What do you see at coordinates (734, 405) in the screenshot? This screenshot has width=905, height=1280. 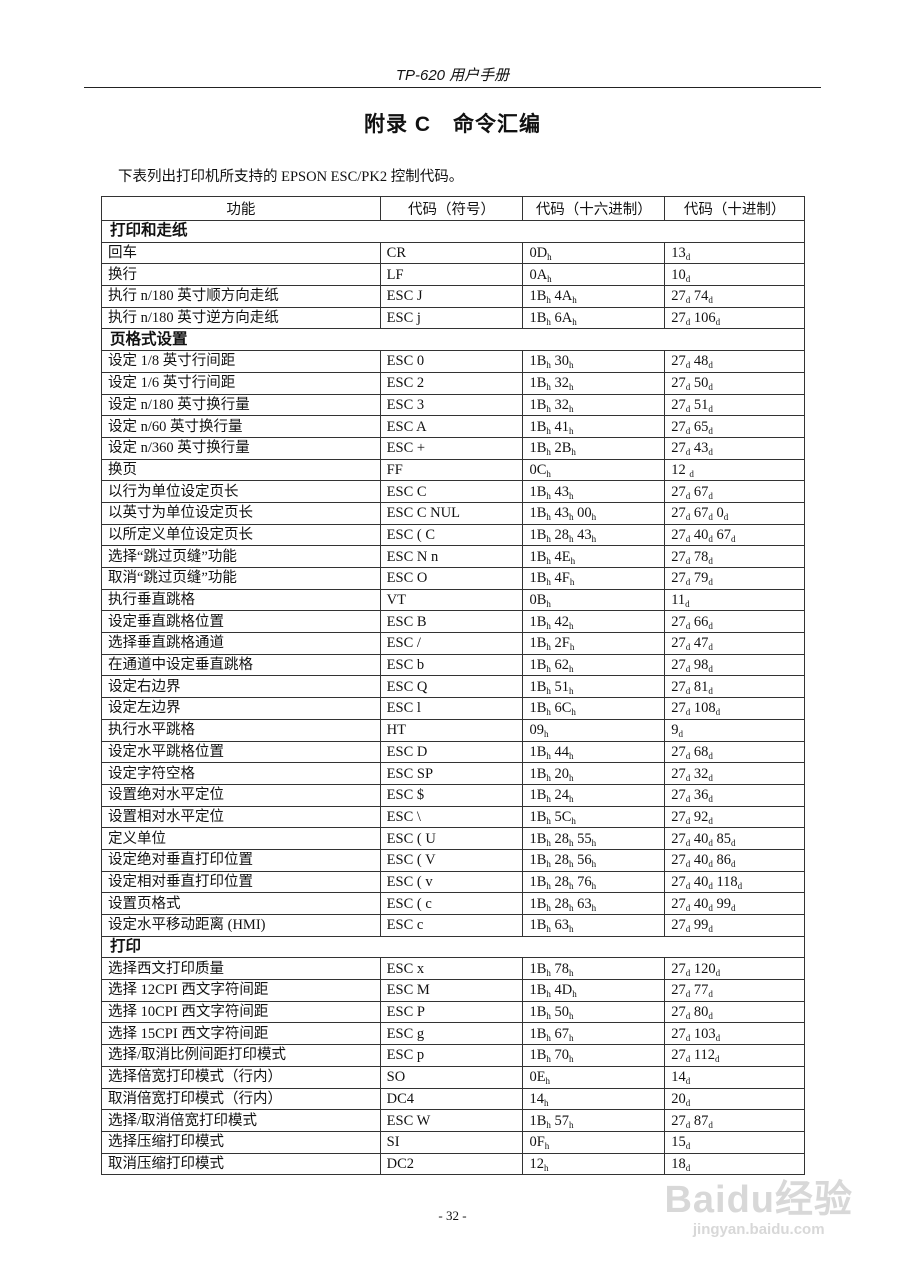 I see `cell-decimal: 27d 51d` at bounding box center [734, 405].